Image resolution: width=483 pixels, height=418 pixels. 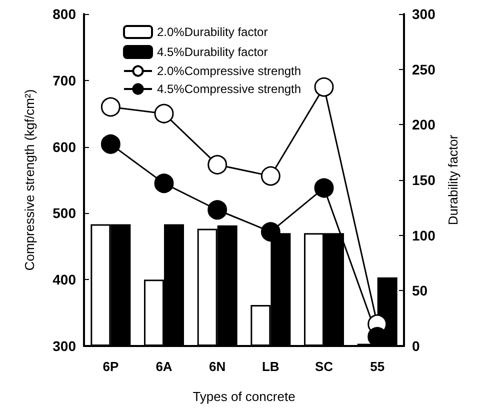 I want to click on y-tick-label: 800, so click(x=64, y=14).